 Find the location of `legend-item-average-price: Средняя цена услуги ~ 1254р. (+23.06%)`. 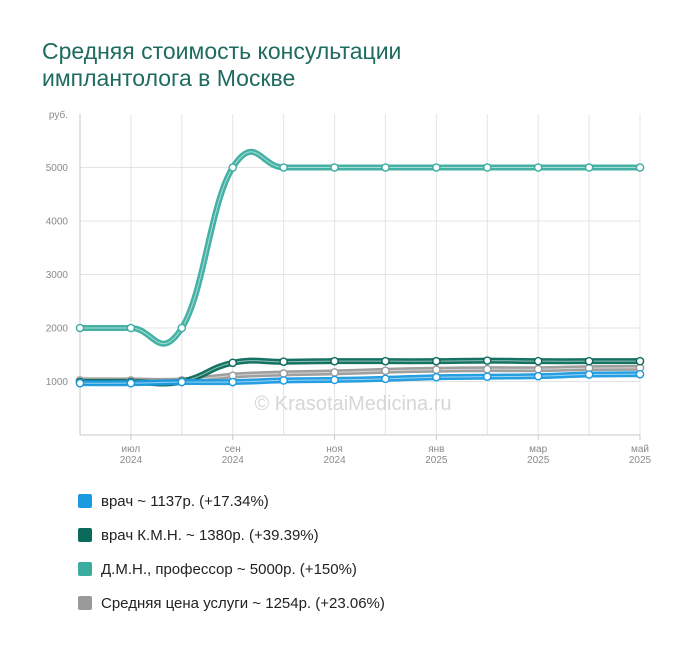

legend-item-average-price: Средняя цена услуги ~ 1254р. (+23.06%) is located at coordinates (231, 603).